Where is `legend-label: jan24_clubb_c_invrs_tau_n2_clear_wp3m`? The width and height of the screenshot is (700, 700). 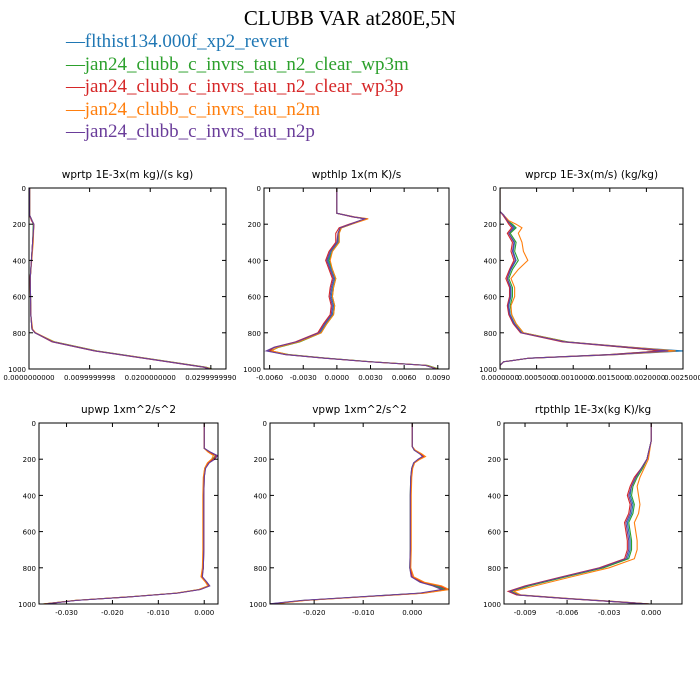 legend-label: jan24_clubb_c_invrs_tau_n2_clear_wp3m is located at coordinates (244, 64).